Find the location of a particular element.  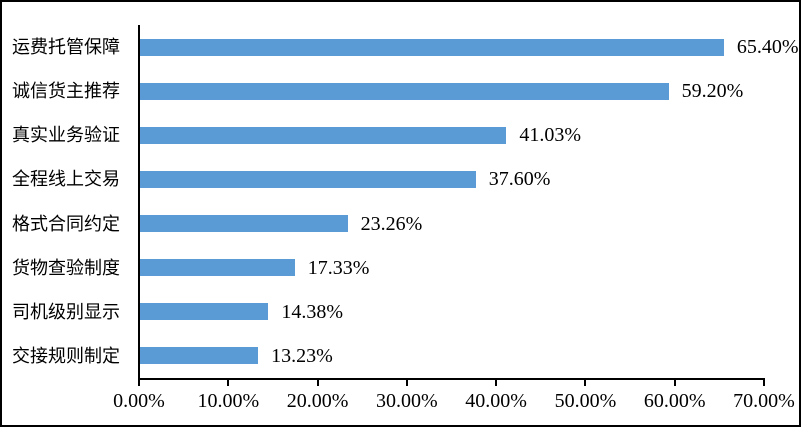

category-label: 格式合同约定 is located at coordinates (66, 223).